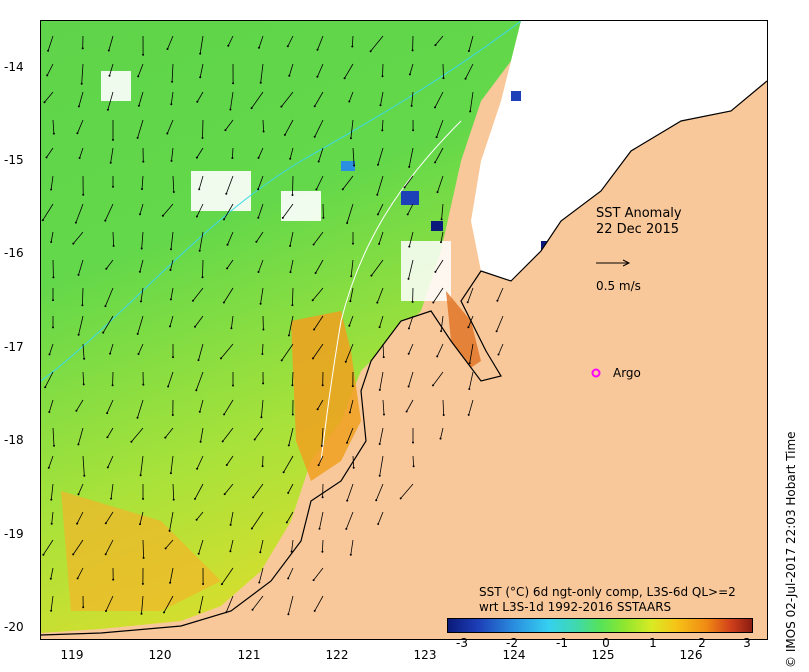 The width and height of the screenshot is (809, 672). What do you see at coordinates (619, 151) in the screenshot?
I see `no-data-patch` at bounding box center [619, 151].